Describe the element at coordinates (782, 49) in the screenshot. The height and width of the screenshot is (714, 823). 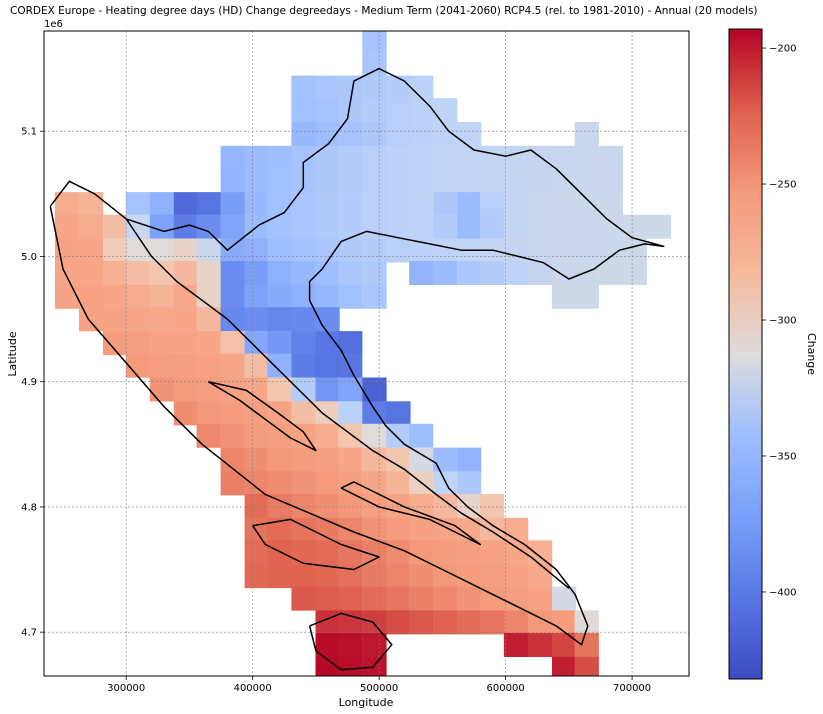
I see `colorbar-tick-label: −200` at that location.